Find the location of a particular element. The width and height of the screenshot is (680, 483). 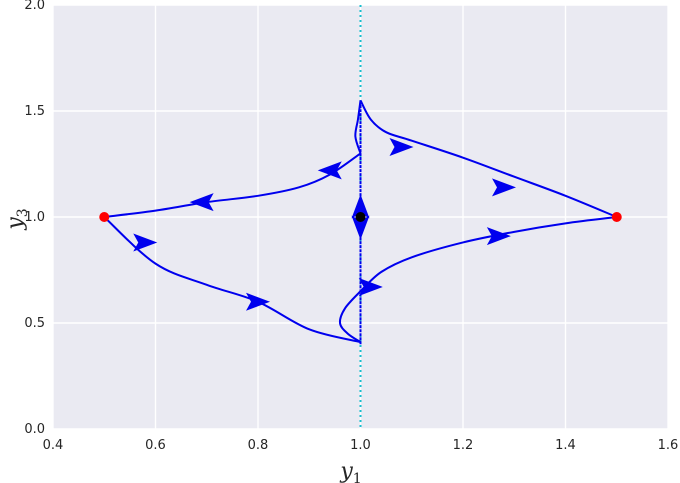

y-tick-labels: 0.0 0.5 1.0 1.5 2.0 is located at coordinates (34, 218).